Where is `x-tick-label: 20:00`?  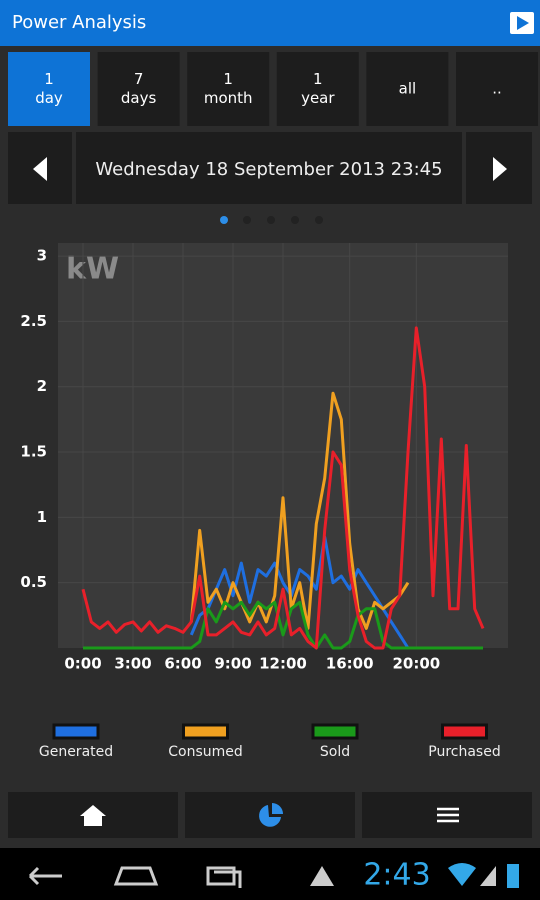 x-tick-label: 20:00 is located at coordinates (416, 664).